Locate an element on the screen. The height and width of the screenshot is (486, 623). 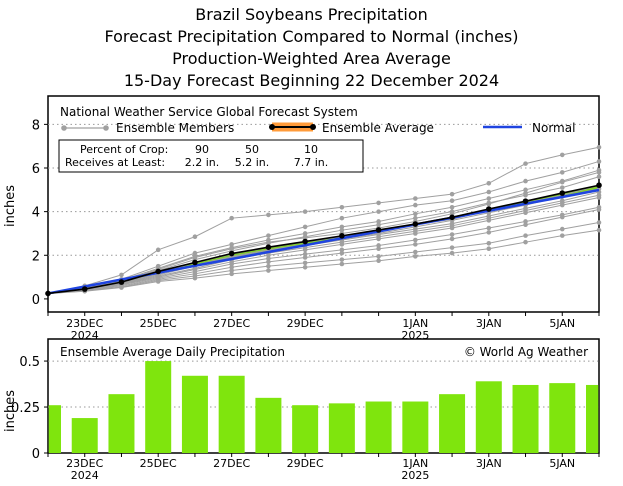
crop-percent-90: 90 is located at coordinates (202, 149).